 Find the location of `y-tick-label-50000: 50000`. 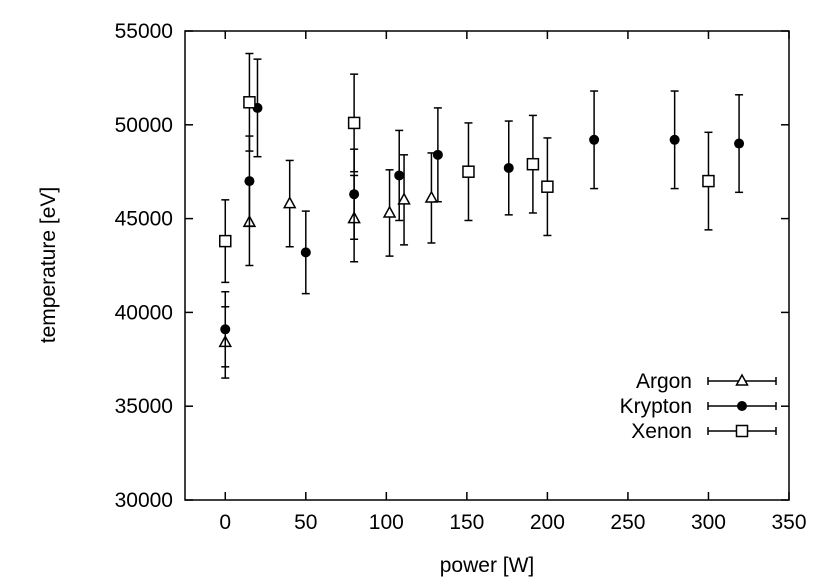

y-tick-label-50000: 50000 is located at coordinates (144, 125).